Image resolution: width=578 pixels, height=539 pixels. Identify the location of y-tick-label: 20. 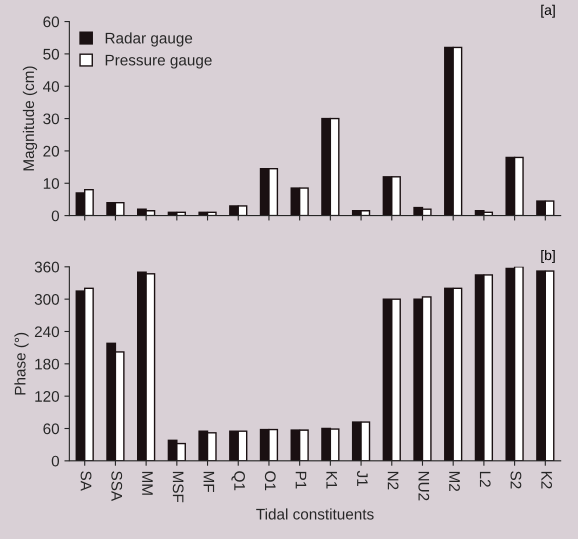
(51, 151).